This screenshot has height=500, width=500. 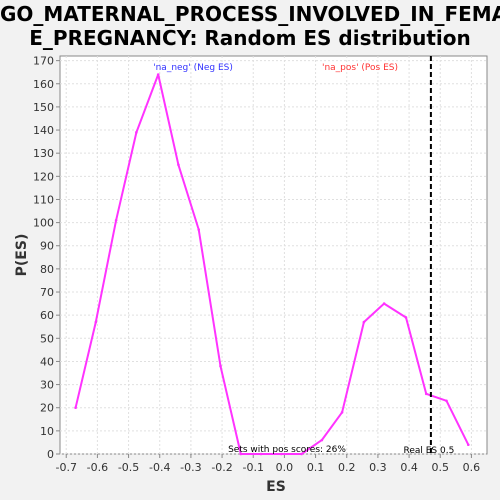 I want to click on x-tick-label: 0.0, so click(x=285, y=467).